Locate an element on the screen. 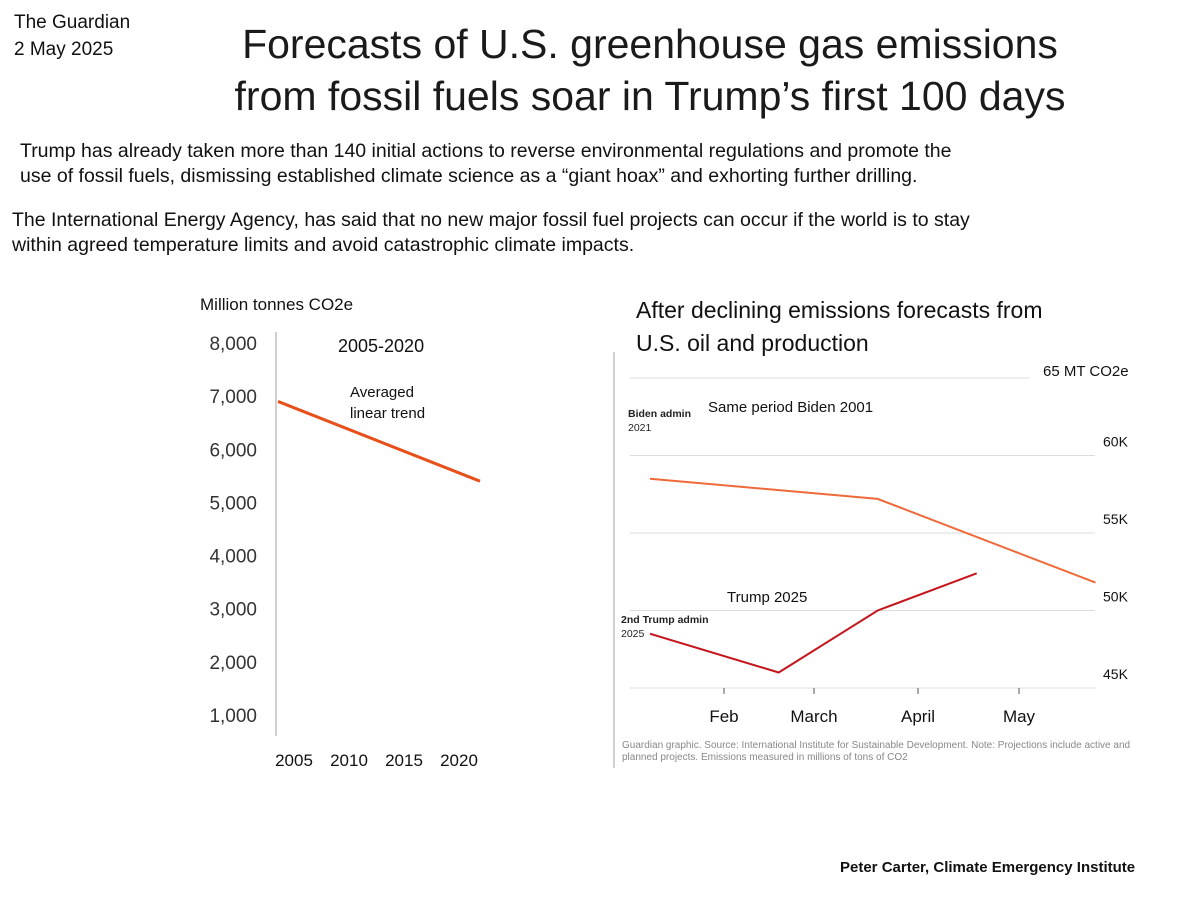 The width and height of the screenshot is (1200, 900). trend-series is located at coordinates (379, 441).